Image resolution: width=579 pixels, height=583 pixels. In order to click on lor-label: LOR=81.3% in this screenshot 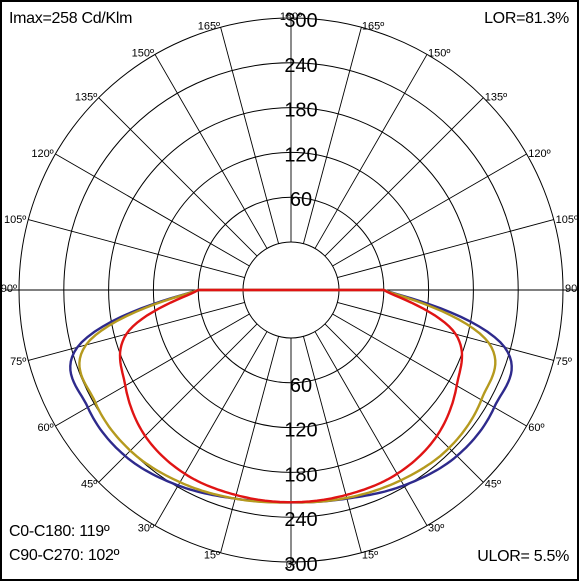, I will do `click(526, 18)`.